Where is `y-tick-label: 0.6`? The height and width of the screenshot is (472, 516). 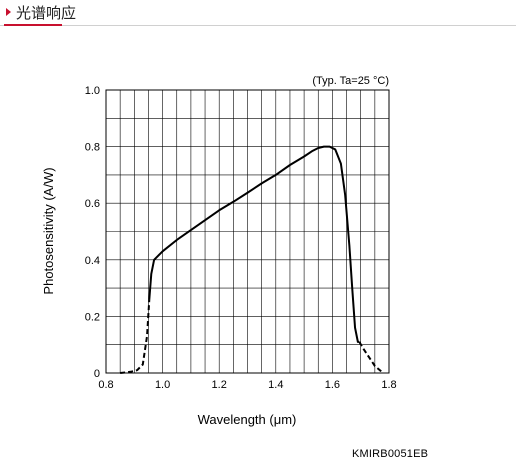
y-tick-label: 0.6 is located at coordinates (92, 204).